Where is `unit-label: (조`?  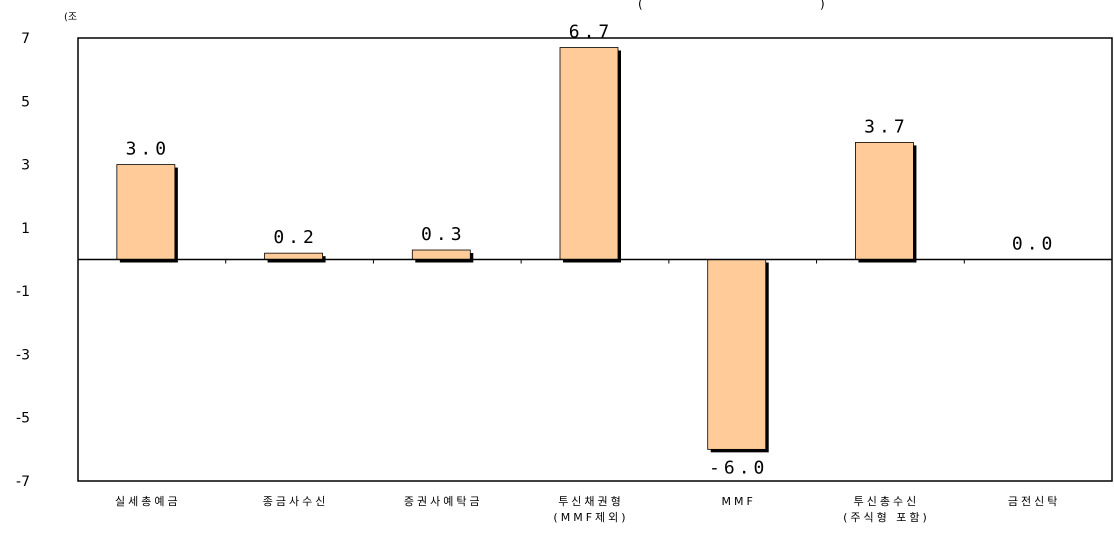
unit-label: (조 is located at coordinates (70, 17).